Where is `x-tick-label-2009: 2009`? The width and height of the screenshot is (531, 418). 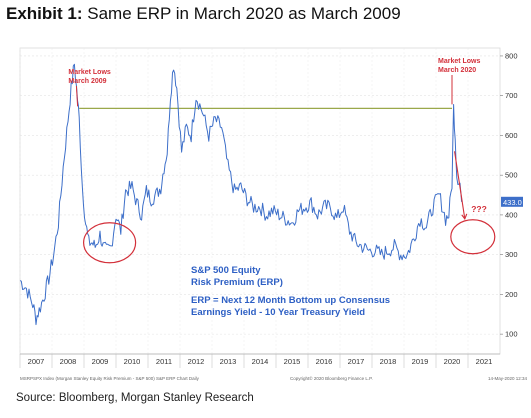
x-tick-label-2009: 2009 is located at coordinates (100, 361).